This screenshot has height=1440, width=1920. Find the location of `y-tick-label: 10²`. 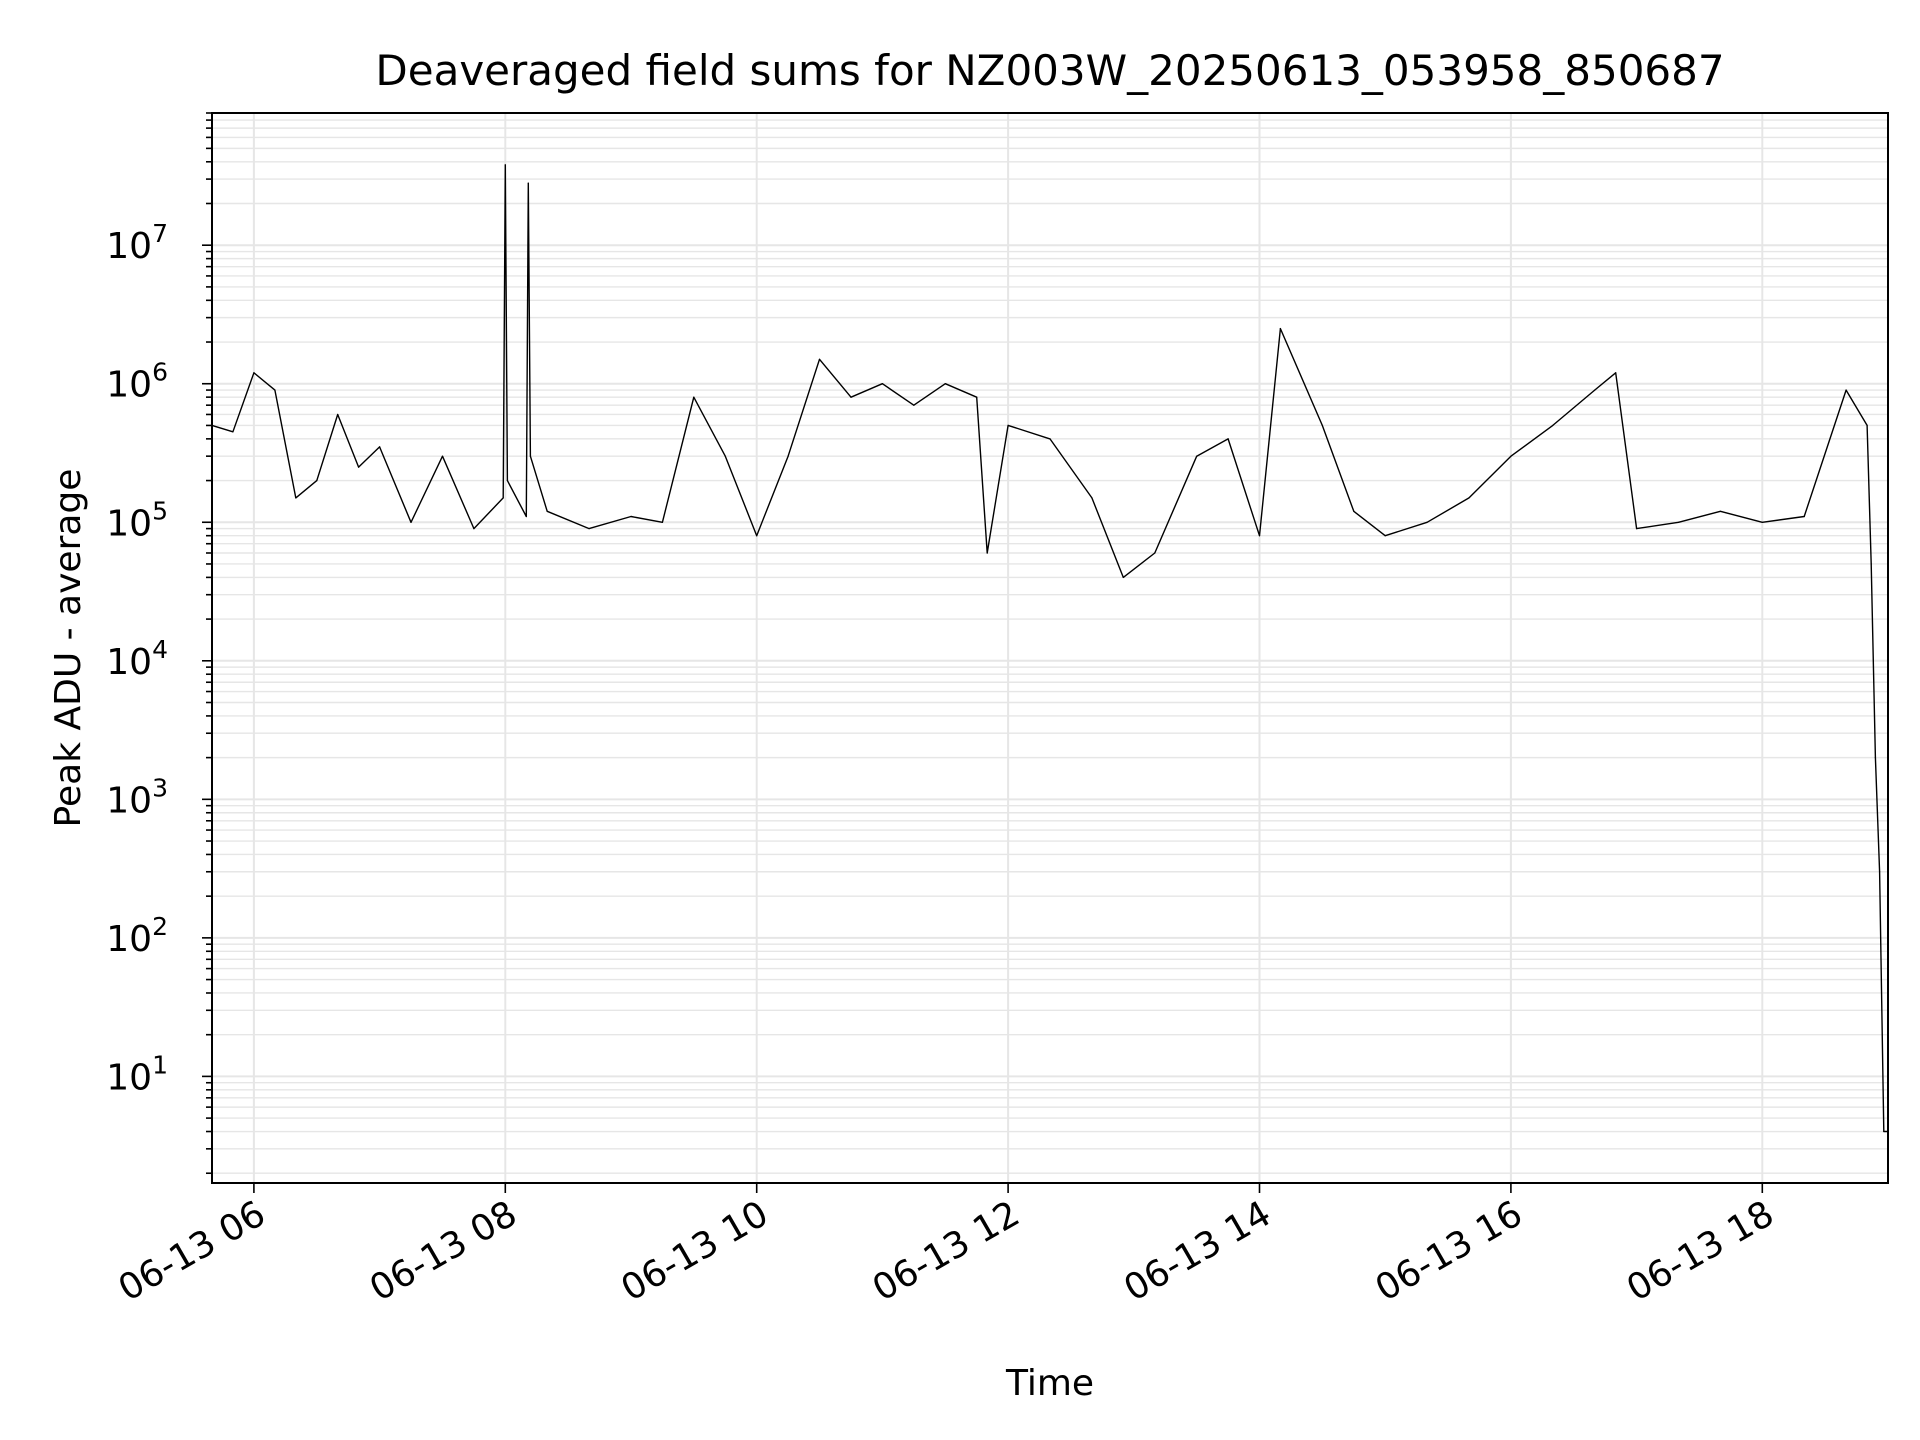

y-tick-label: 10² is located at coordinates (137, 936).